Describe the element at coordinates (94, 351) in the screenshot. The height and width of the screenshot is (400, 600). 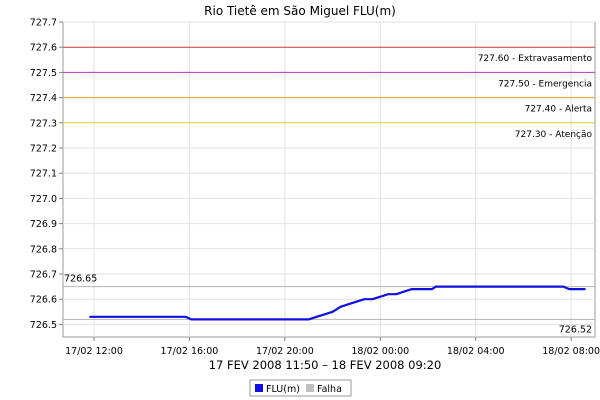
I see `x-tick-label: 17/02 12:00` at that location.